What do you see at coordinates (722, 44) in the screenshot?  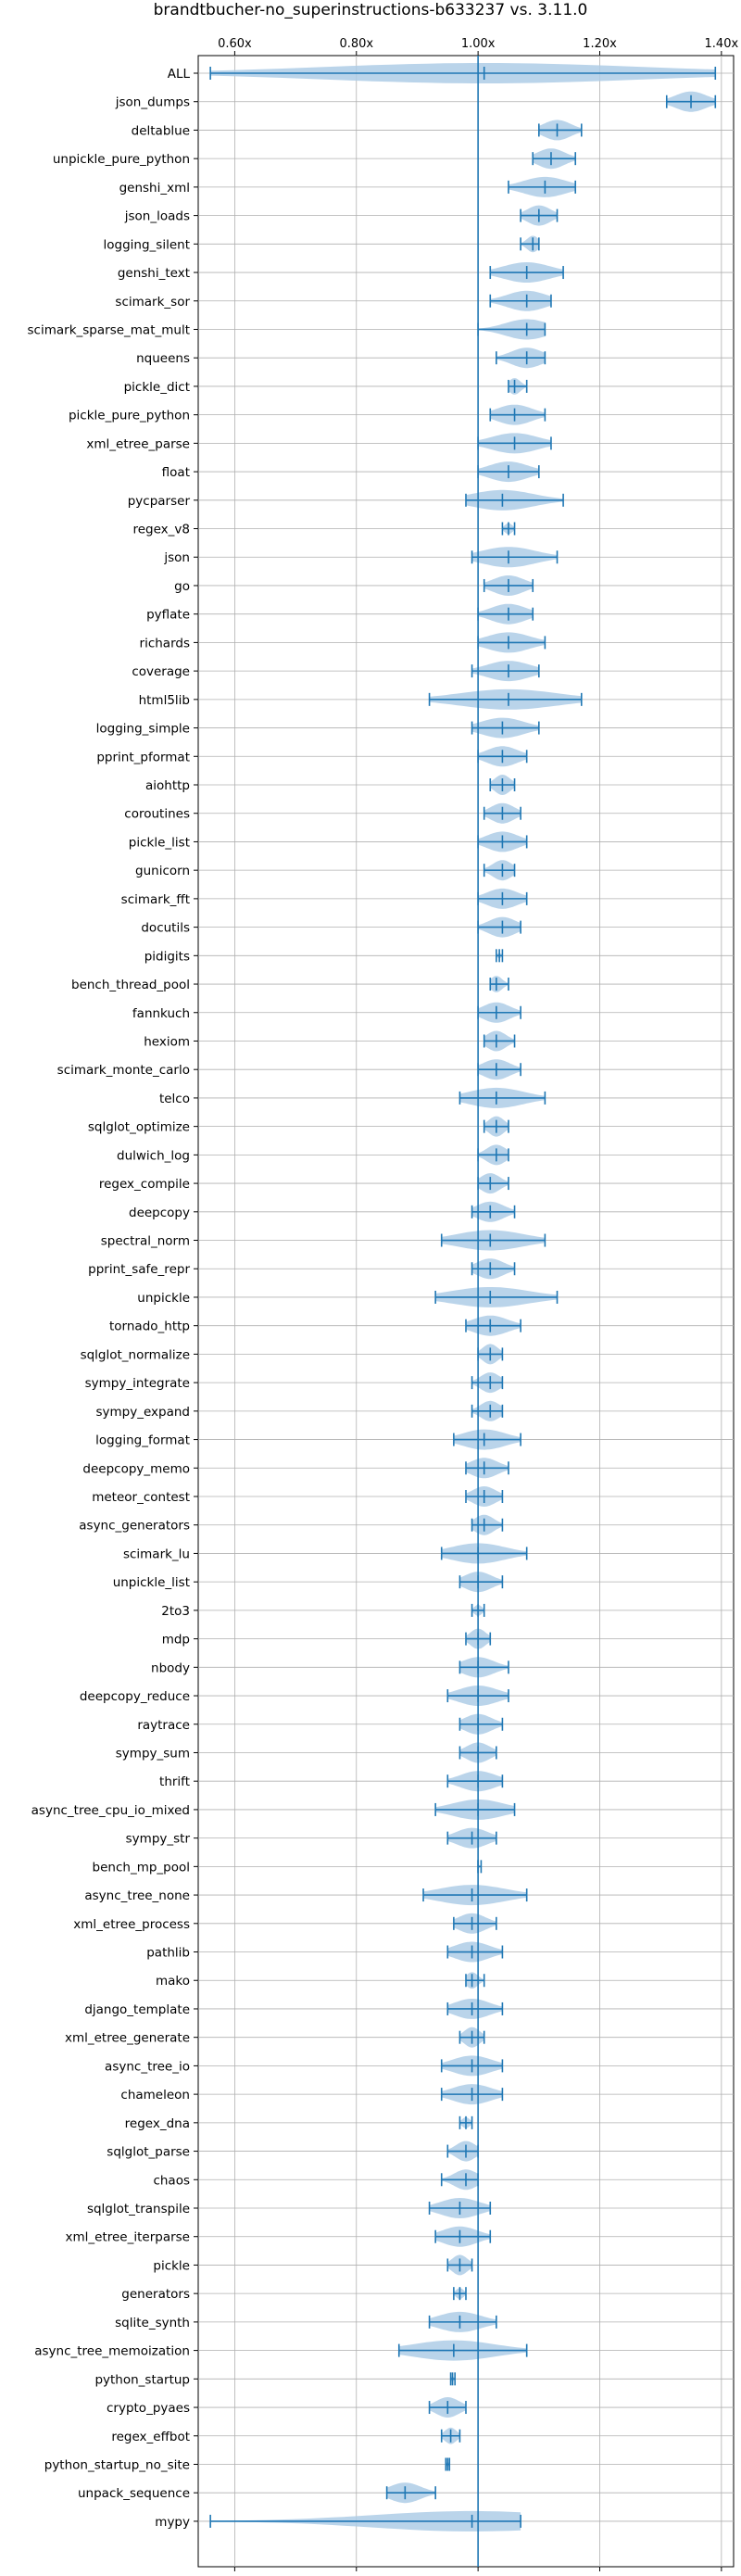 I see `x-tick-label-top: 1.40x` at bounding box center [722, 44].